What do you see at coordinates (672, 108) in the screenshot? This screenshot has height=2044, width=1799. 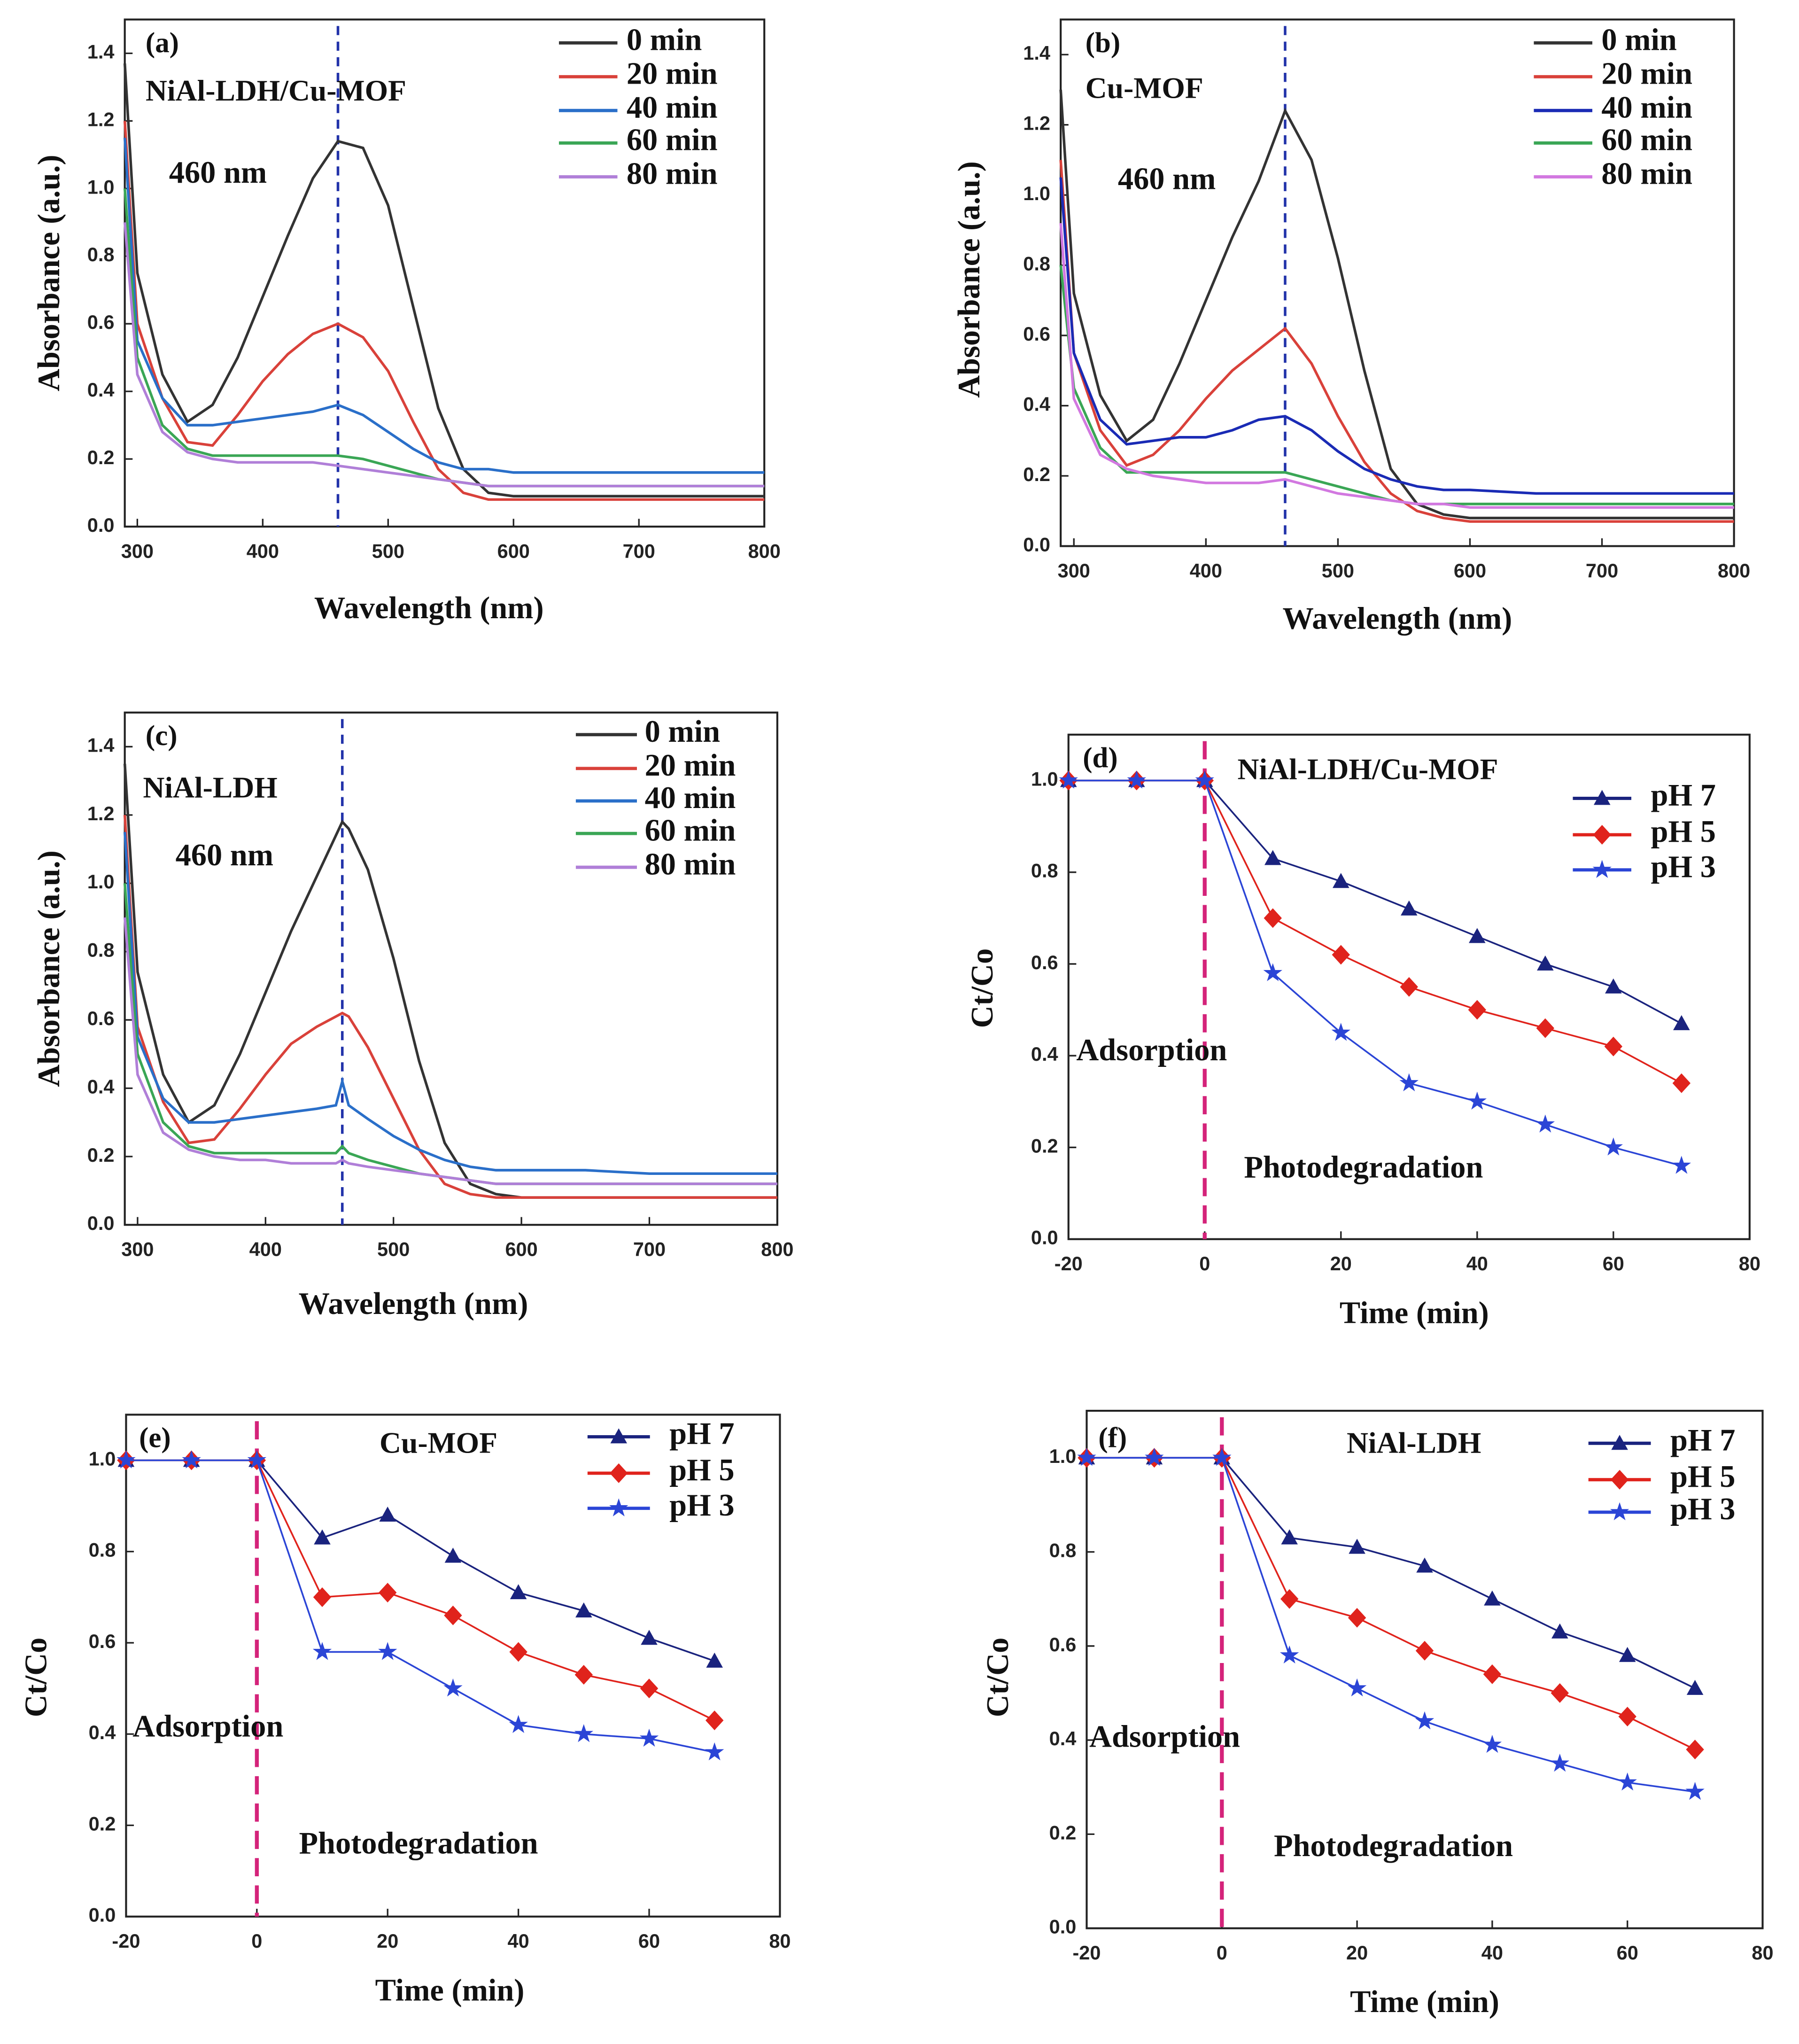 I see `legend-label: 40 min` at bounding box center [672, 108].